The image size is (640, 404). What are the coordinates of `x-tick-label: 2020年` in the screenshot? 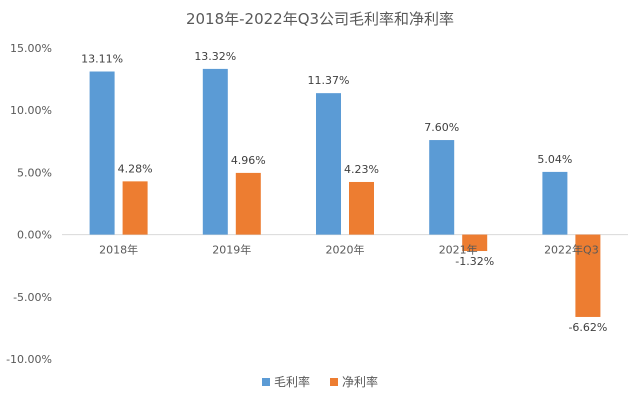 It's located at (345, 250).